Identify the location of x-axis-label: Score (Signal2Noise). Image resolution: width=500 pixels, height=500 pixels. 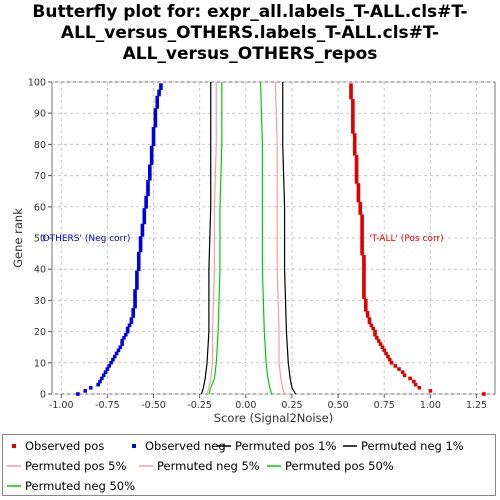
(273, 418).